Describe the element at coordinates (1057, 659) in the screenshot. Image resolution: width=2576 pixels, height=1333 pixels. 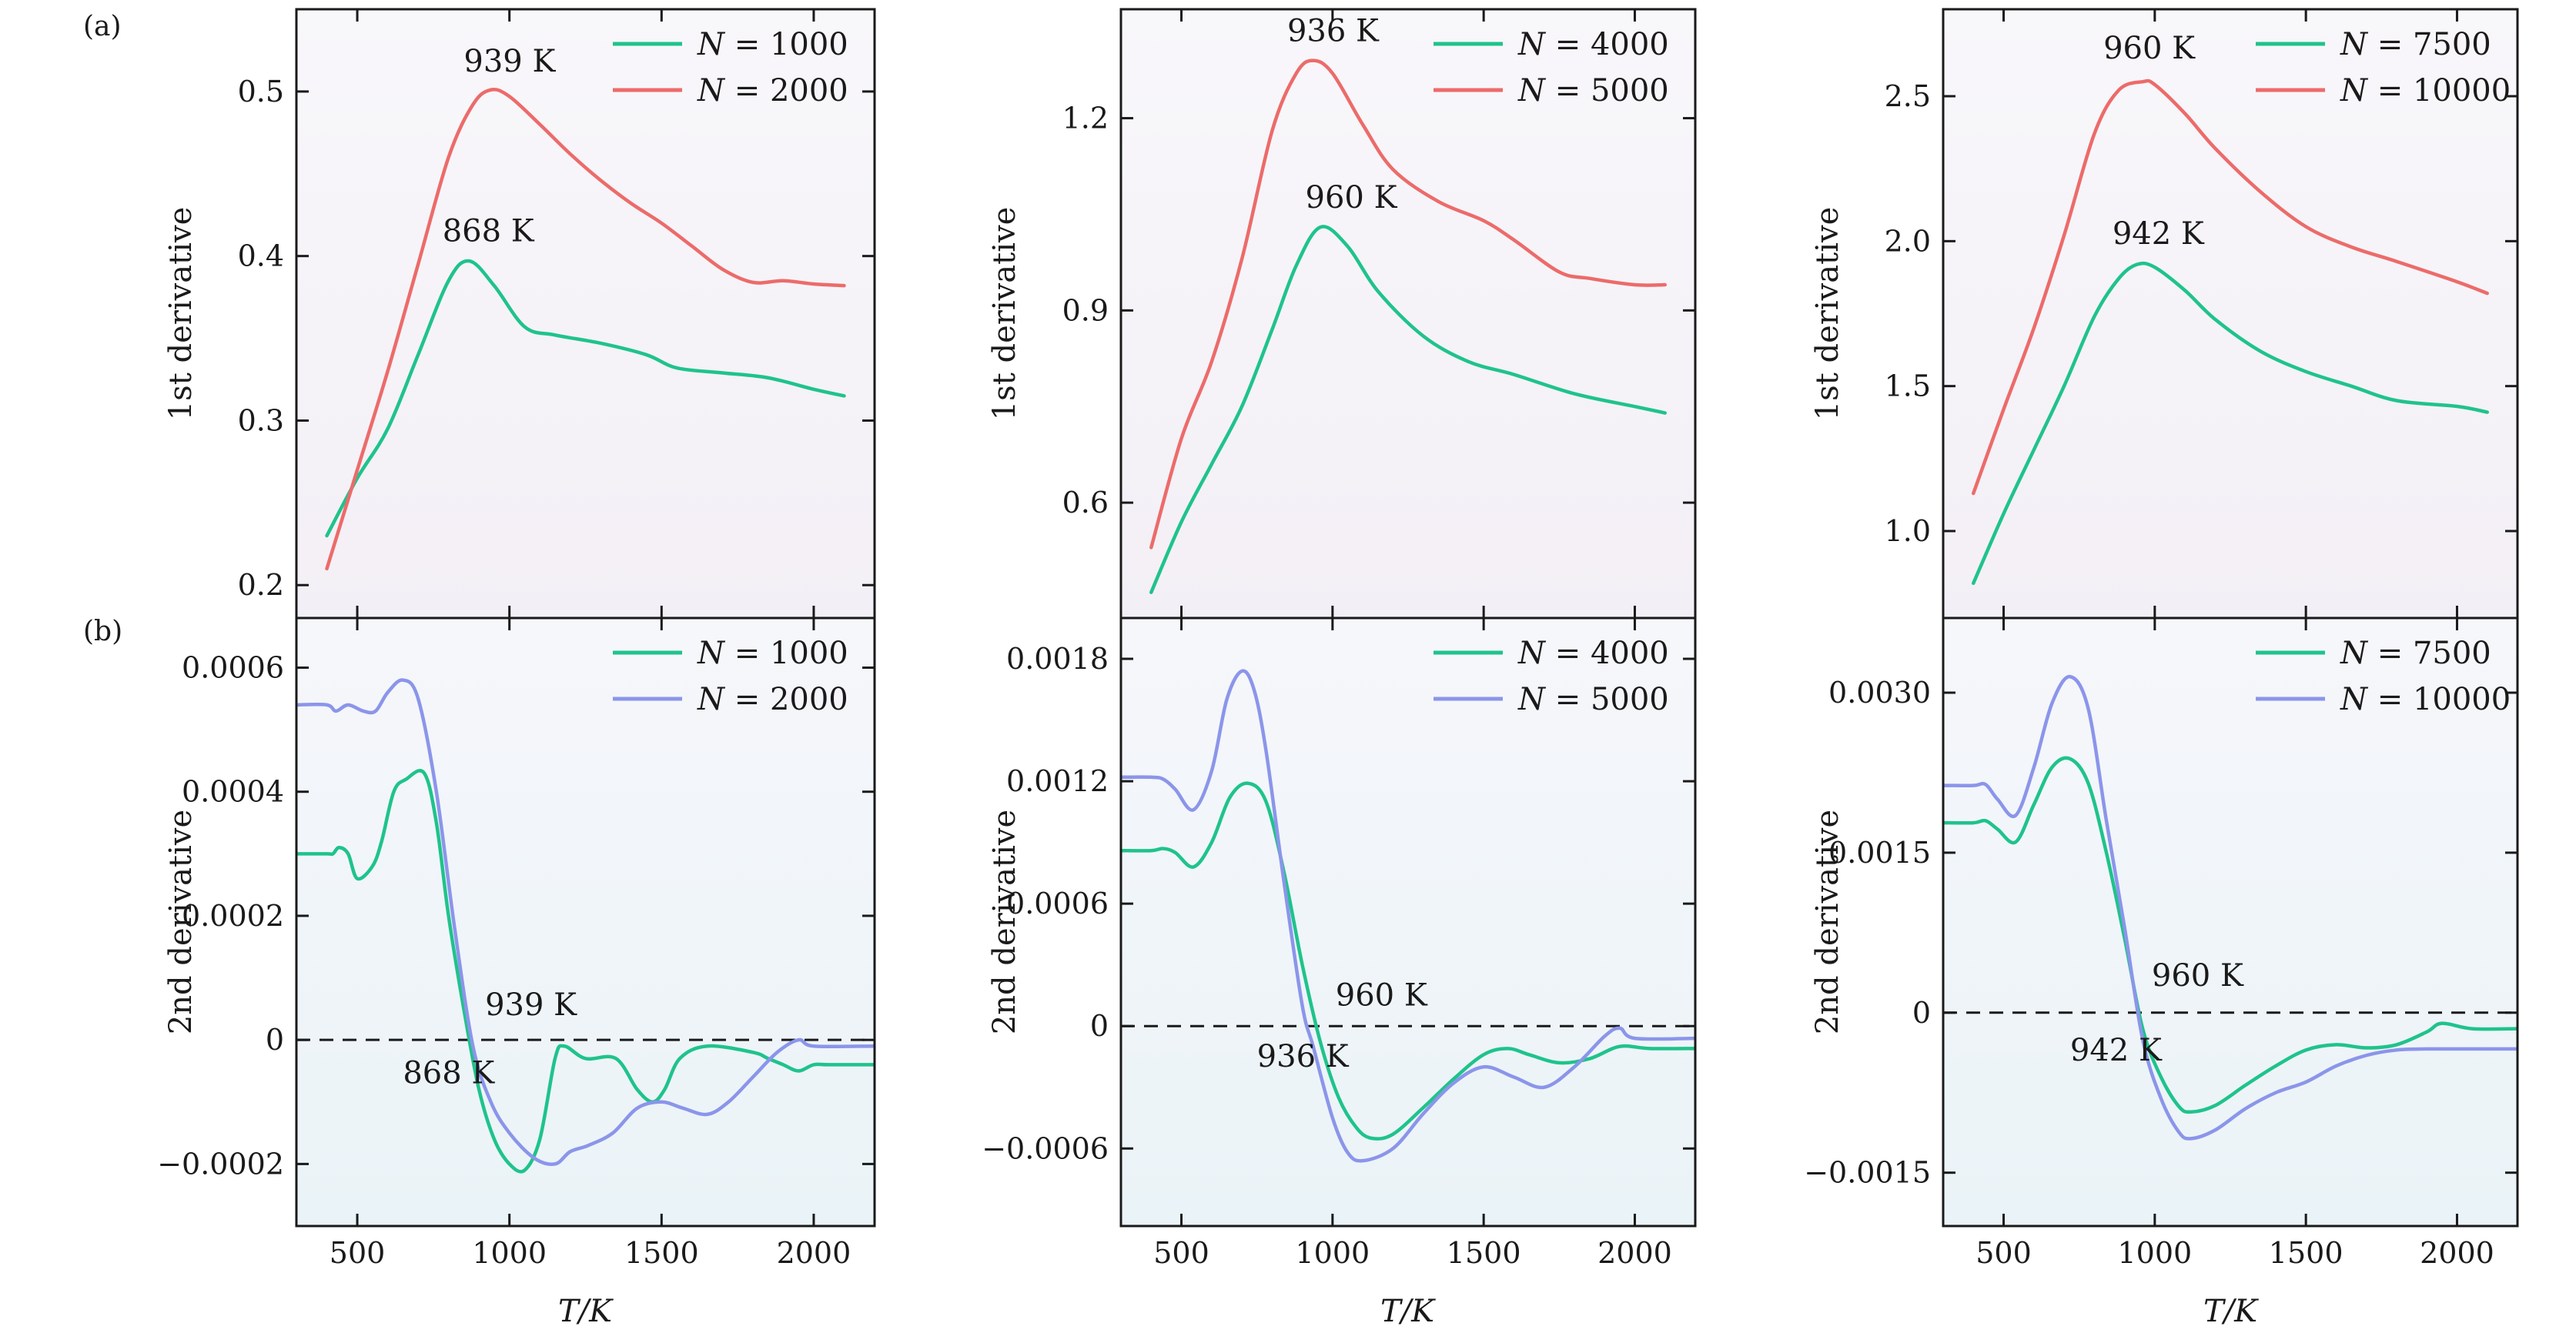
I see `y-tick-label: 0.0018` at that location.